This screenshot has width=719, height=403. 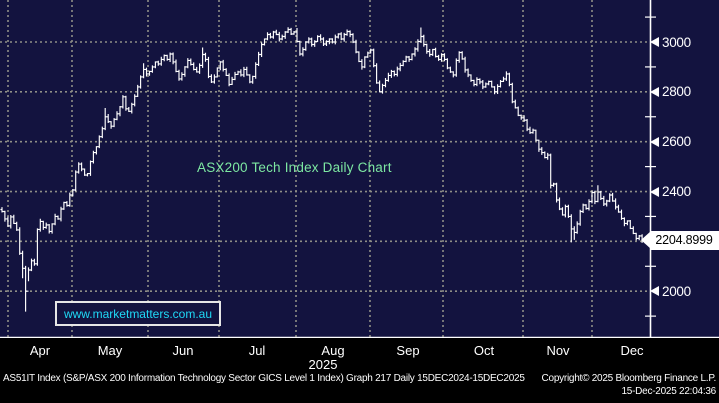 I want to click on y-axis-label-value: 3000, so click(x=676, y=42).